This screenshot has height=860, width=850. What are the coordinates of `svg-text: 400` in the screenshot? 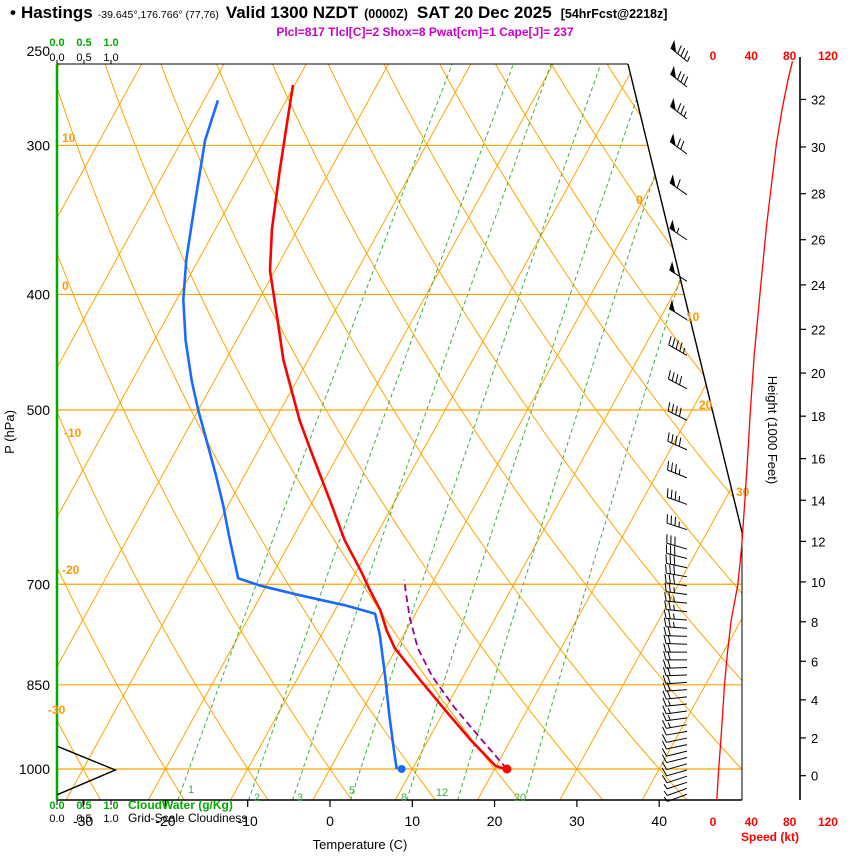 It's located at (39, 294).